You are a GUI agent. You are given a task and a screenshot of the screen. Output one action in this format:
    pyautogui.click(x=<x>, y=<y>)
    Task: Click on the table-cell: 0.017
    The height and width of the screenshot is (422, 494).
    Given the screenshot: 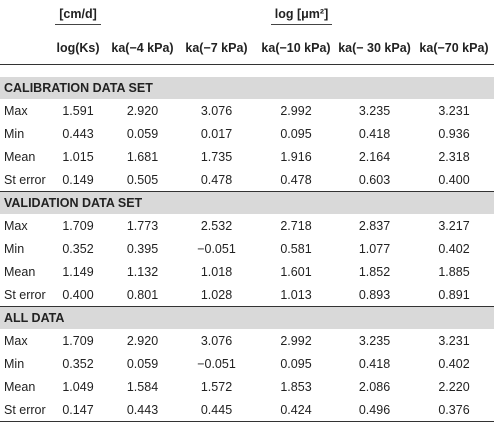 What is the action you would take?
    pyautogui.click(x=216, y=133)
    